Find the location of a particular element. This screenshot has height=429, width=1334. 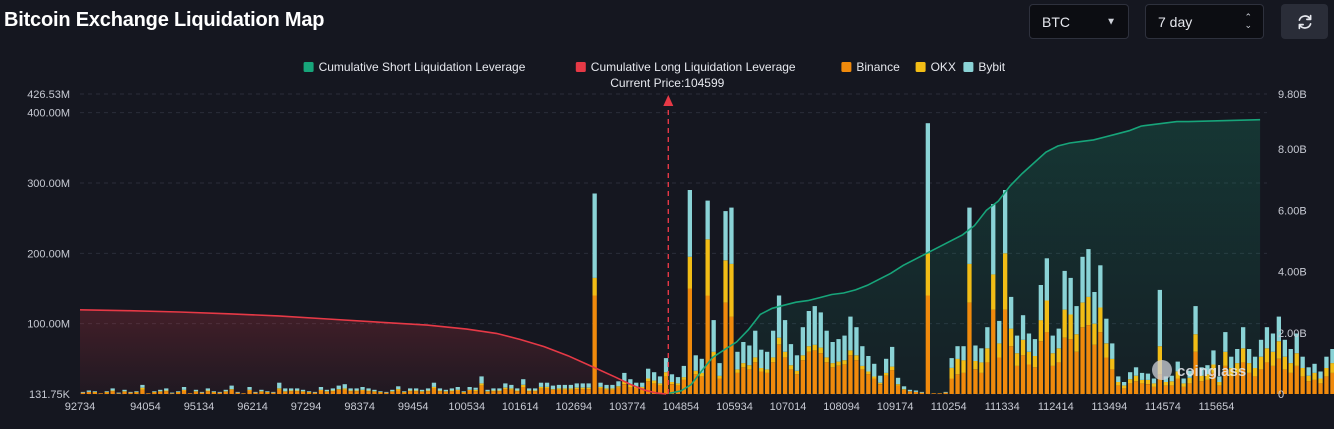

symbol-select: BTC ▼ is located at coordinates (1079, 21).